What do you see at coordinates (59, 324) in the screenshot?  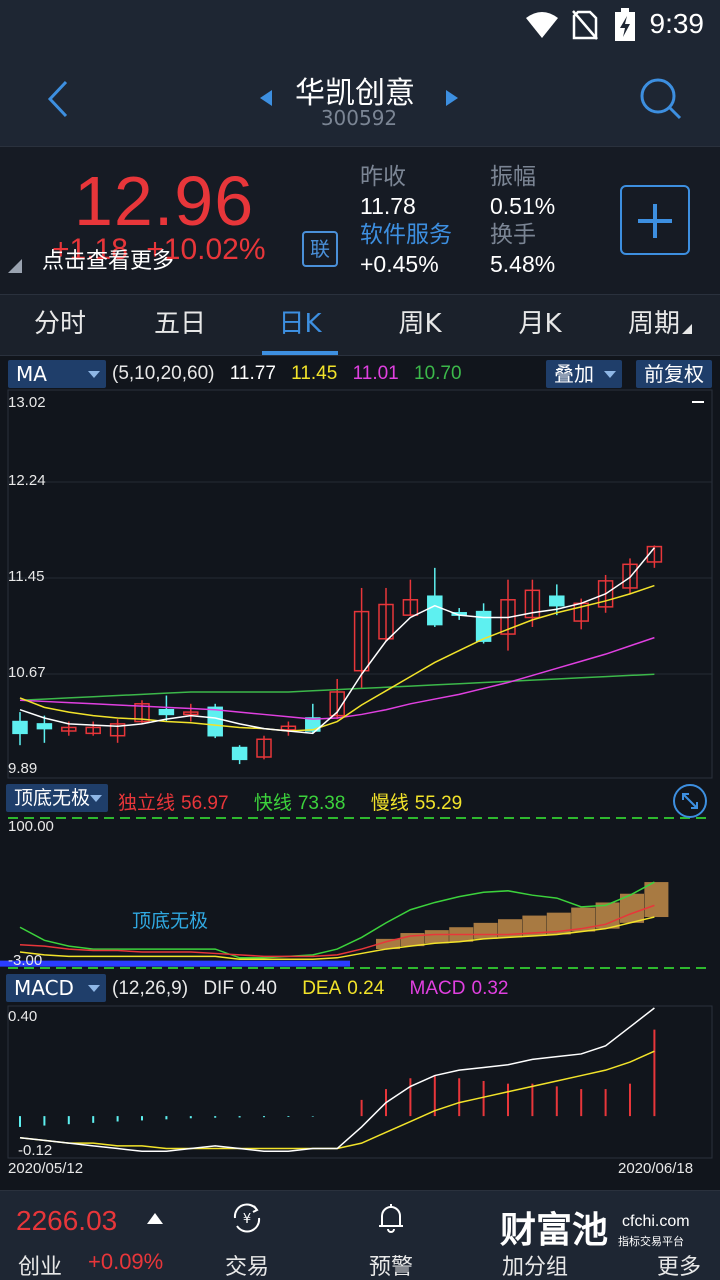 I see `tab-intraday: 分时` at bounding box center [59, 324].